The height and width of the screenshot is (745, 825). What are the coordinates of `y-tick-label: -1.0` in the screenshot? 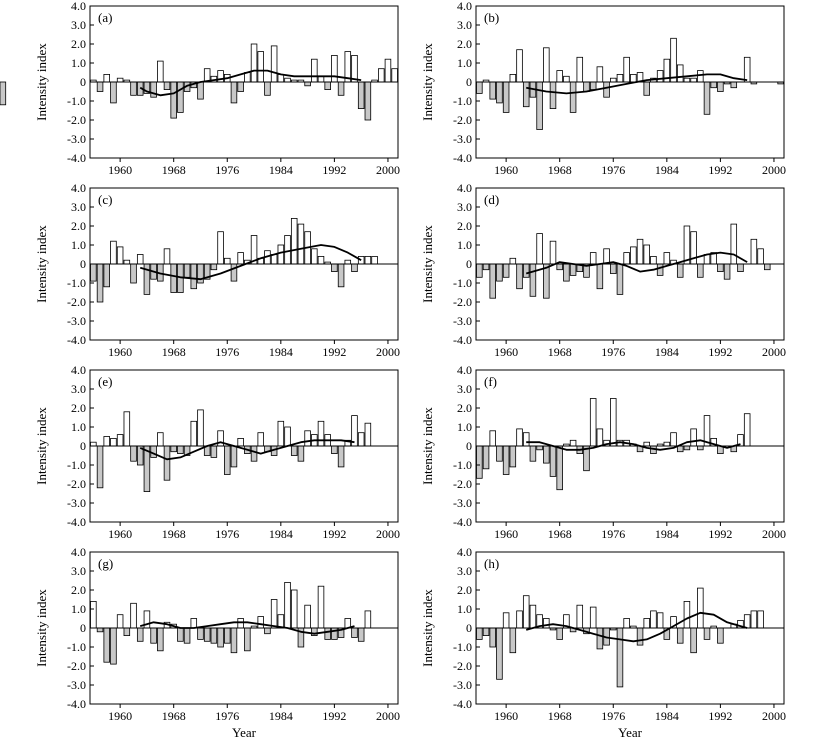 It's located at (76, 283).